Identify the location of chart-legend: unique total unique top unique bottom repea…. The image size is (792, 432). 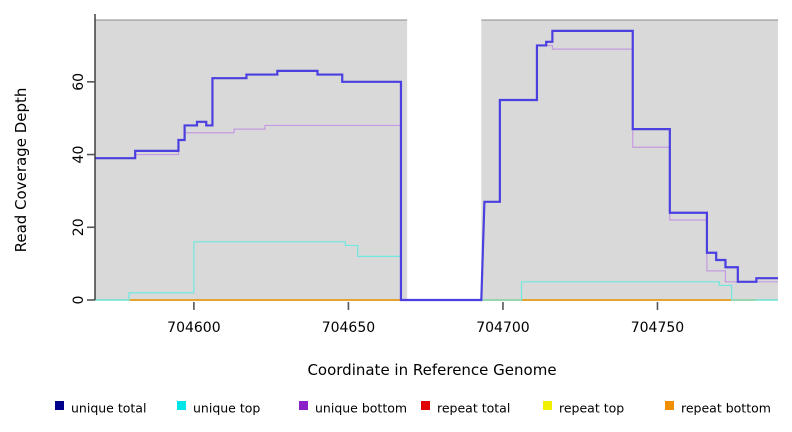
(413, 408).